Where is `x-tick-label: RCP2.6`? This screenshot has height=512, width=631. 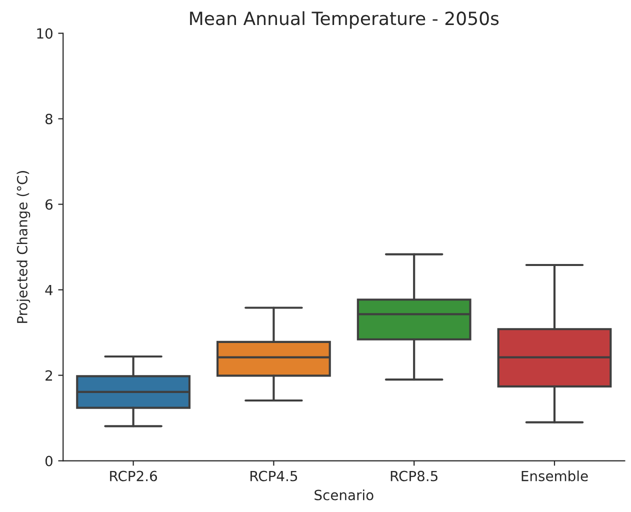 x-tick-label: RCP2.6 is located at coordinates (133, 476).